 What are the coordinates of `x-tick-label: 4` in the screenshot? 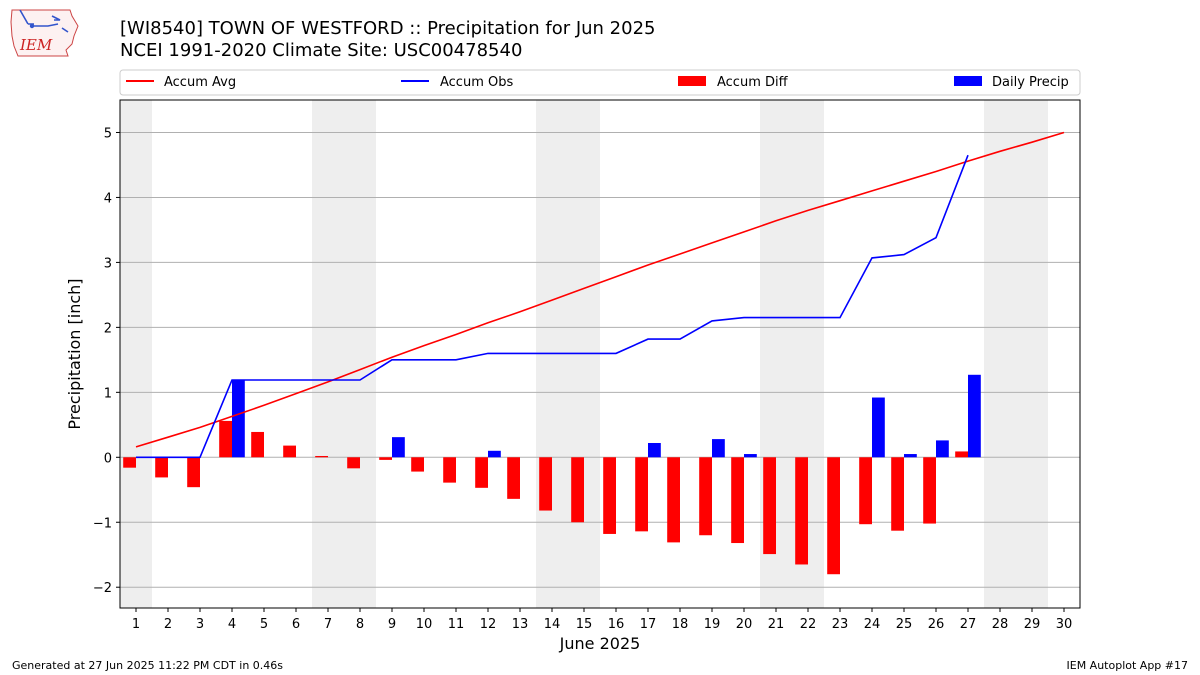 It's located at (232, 624).